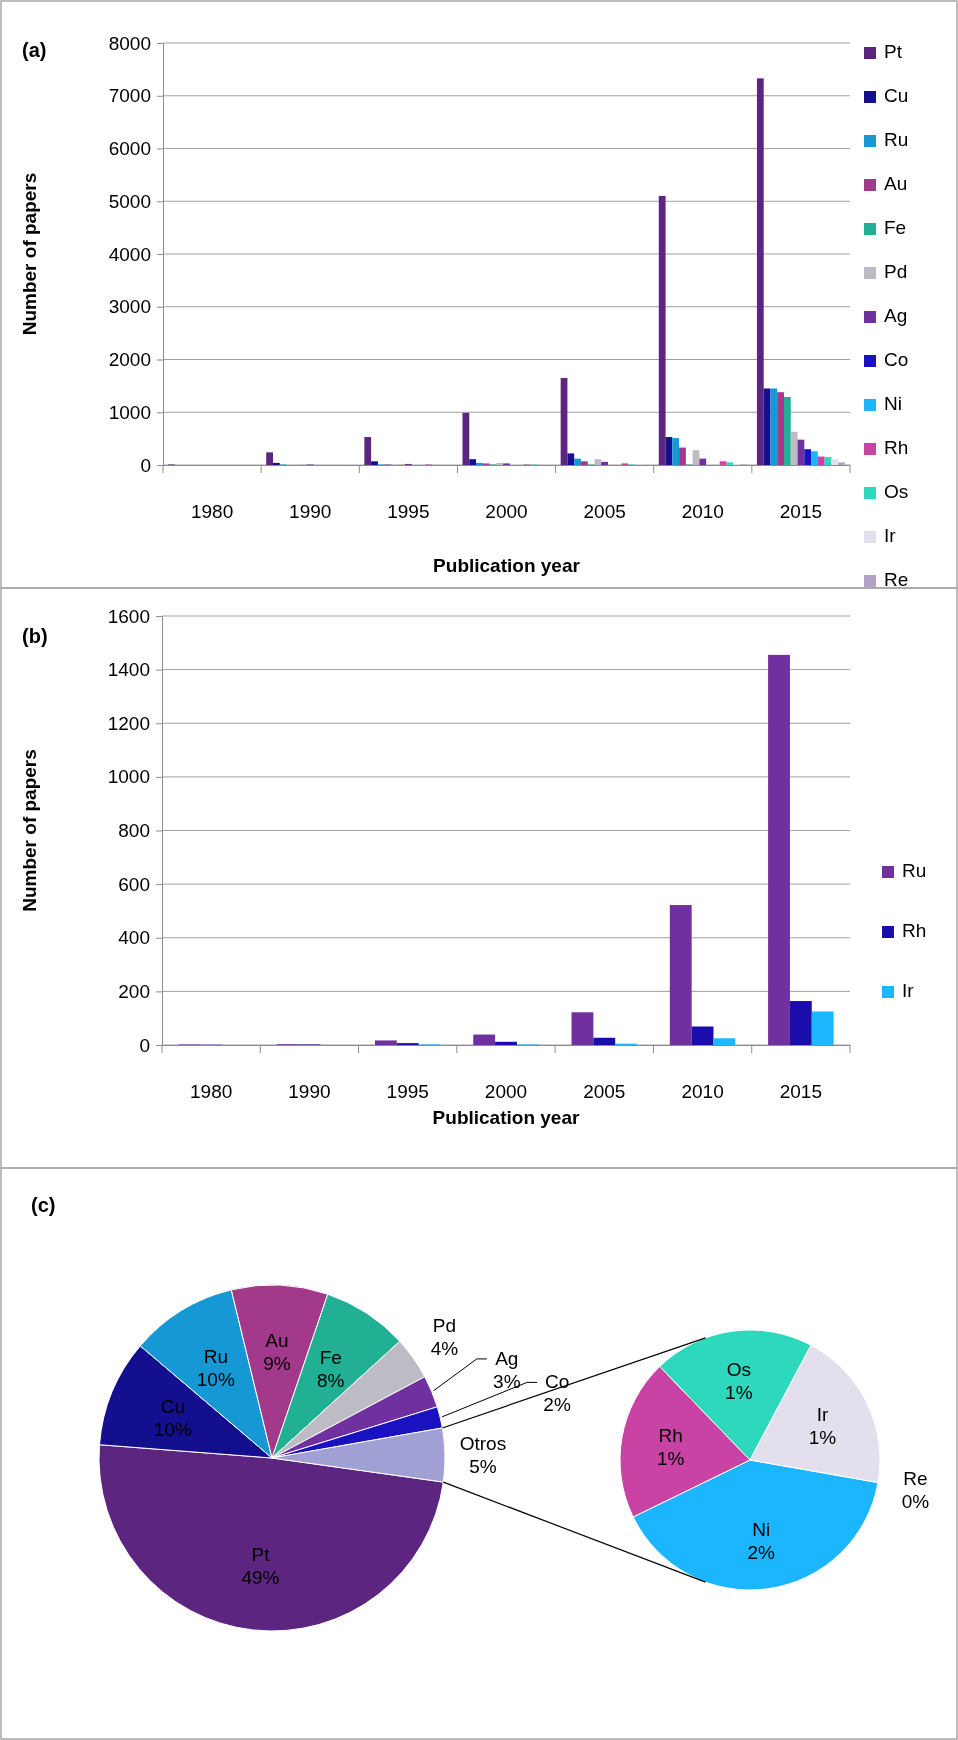 This screenshot has height=1740, width=958. I want to click on slice-label: Otros, so click(483, 1444).